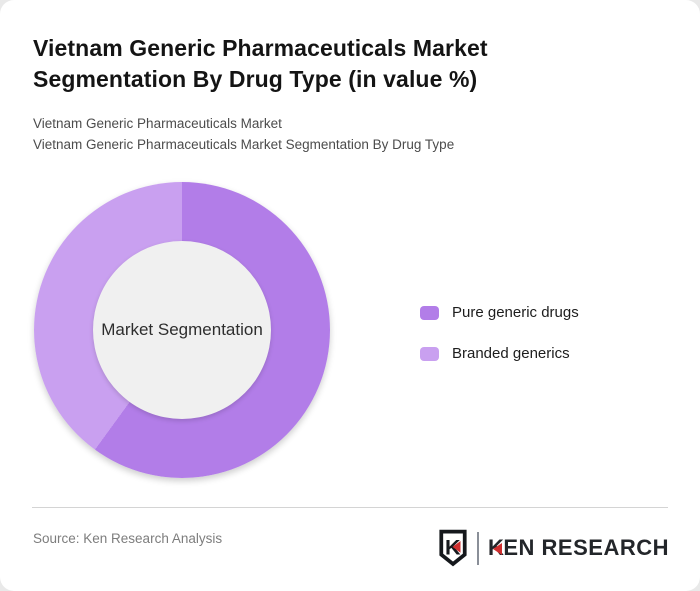  What do you see at coordinates (586, 547) in the screenshot?
I see `wordmark-rest: EN RESEARCH` at bounding box center [586, 547].